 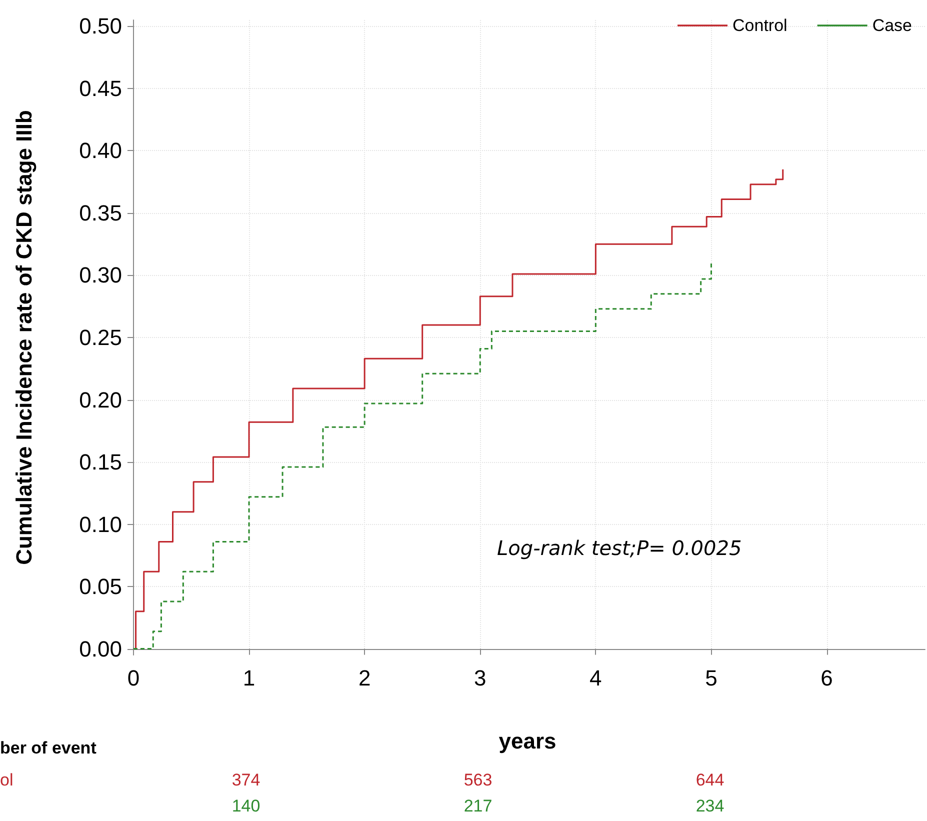 I want to click on y-tick-label: 0.30, so click(x=100, y=275).